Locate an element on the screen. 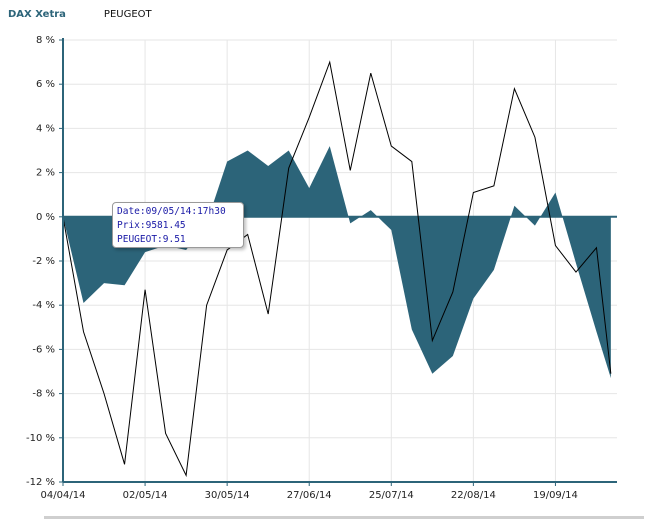  y-tick-label: 2 % is located at coordinates (45, 173).